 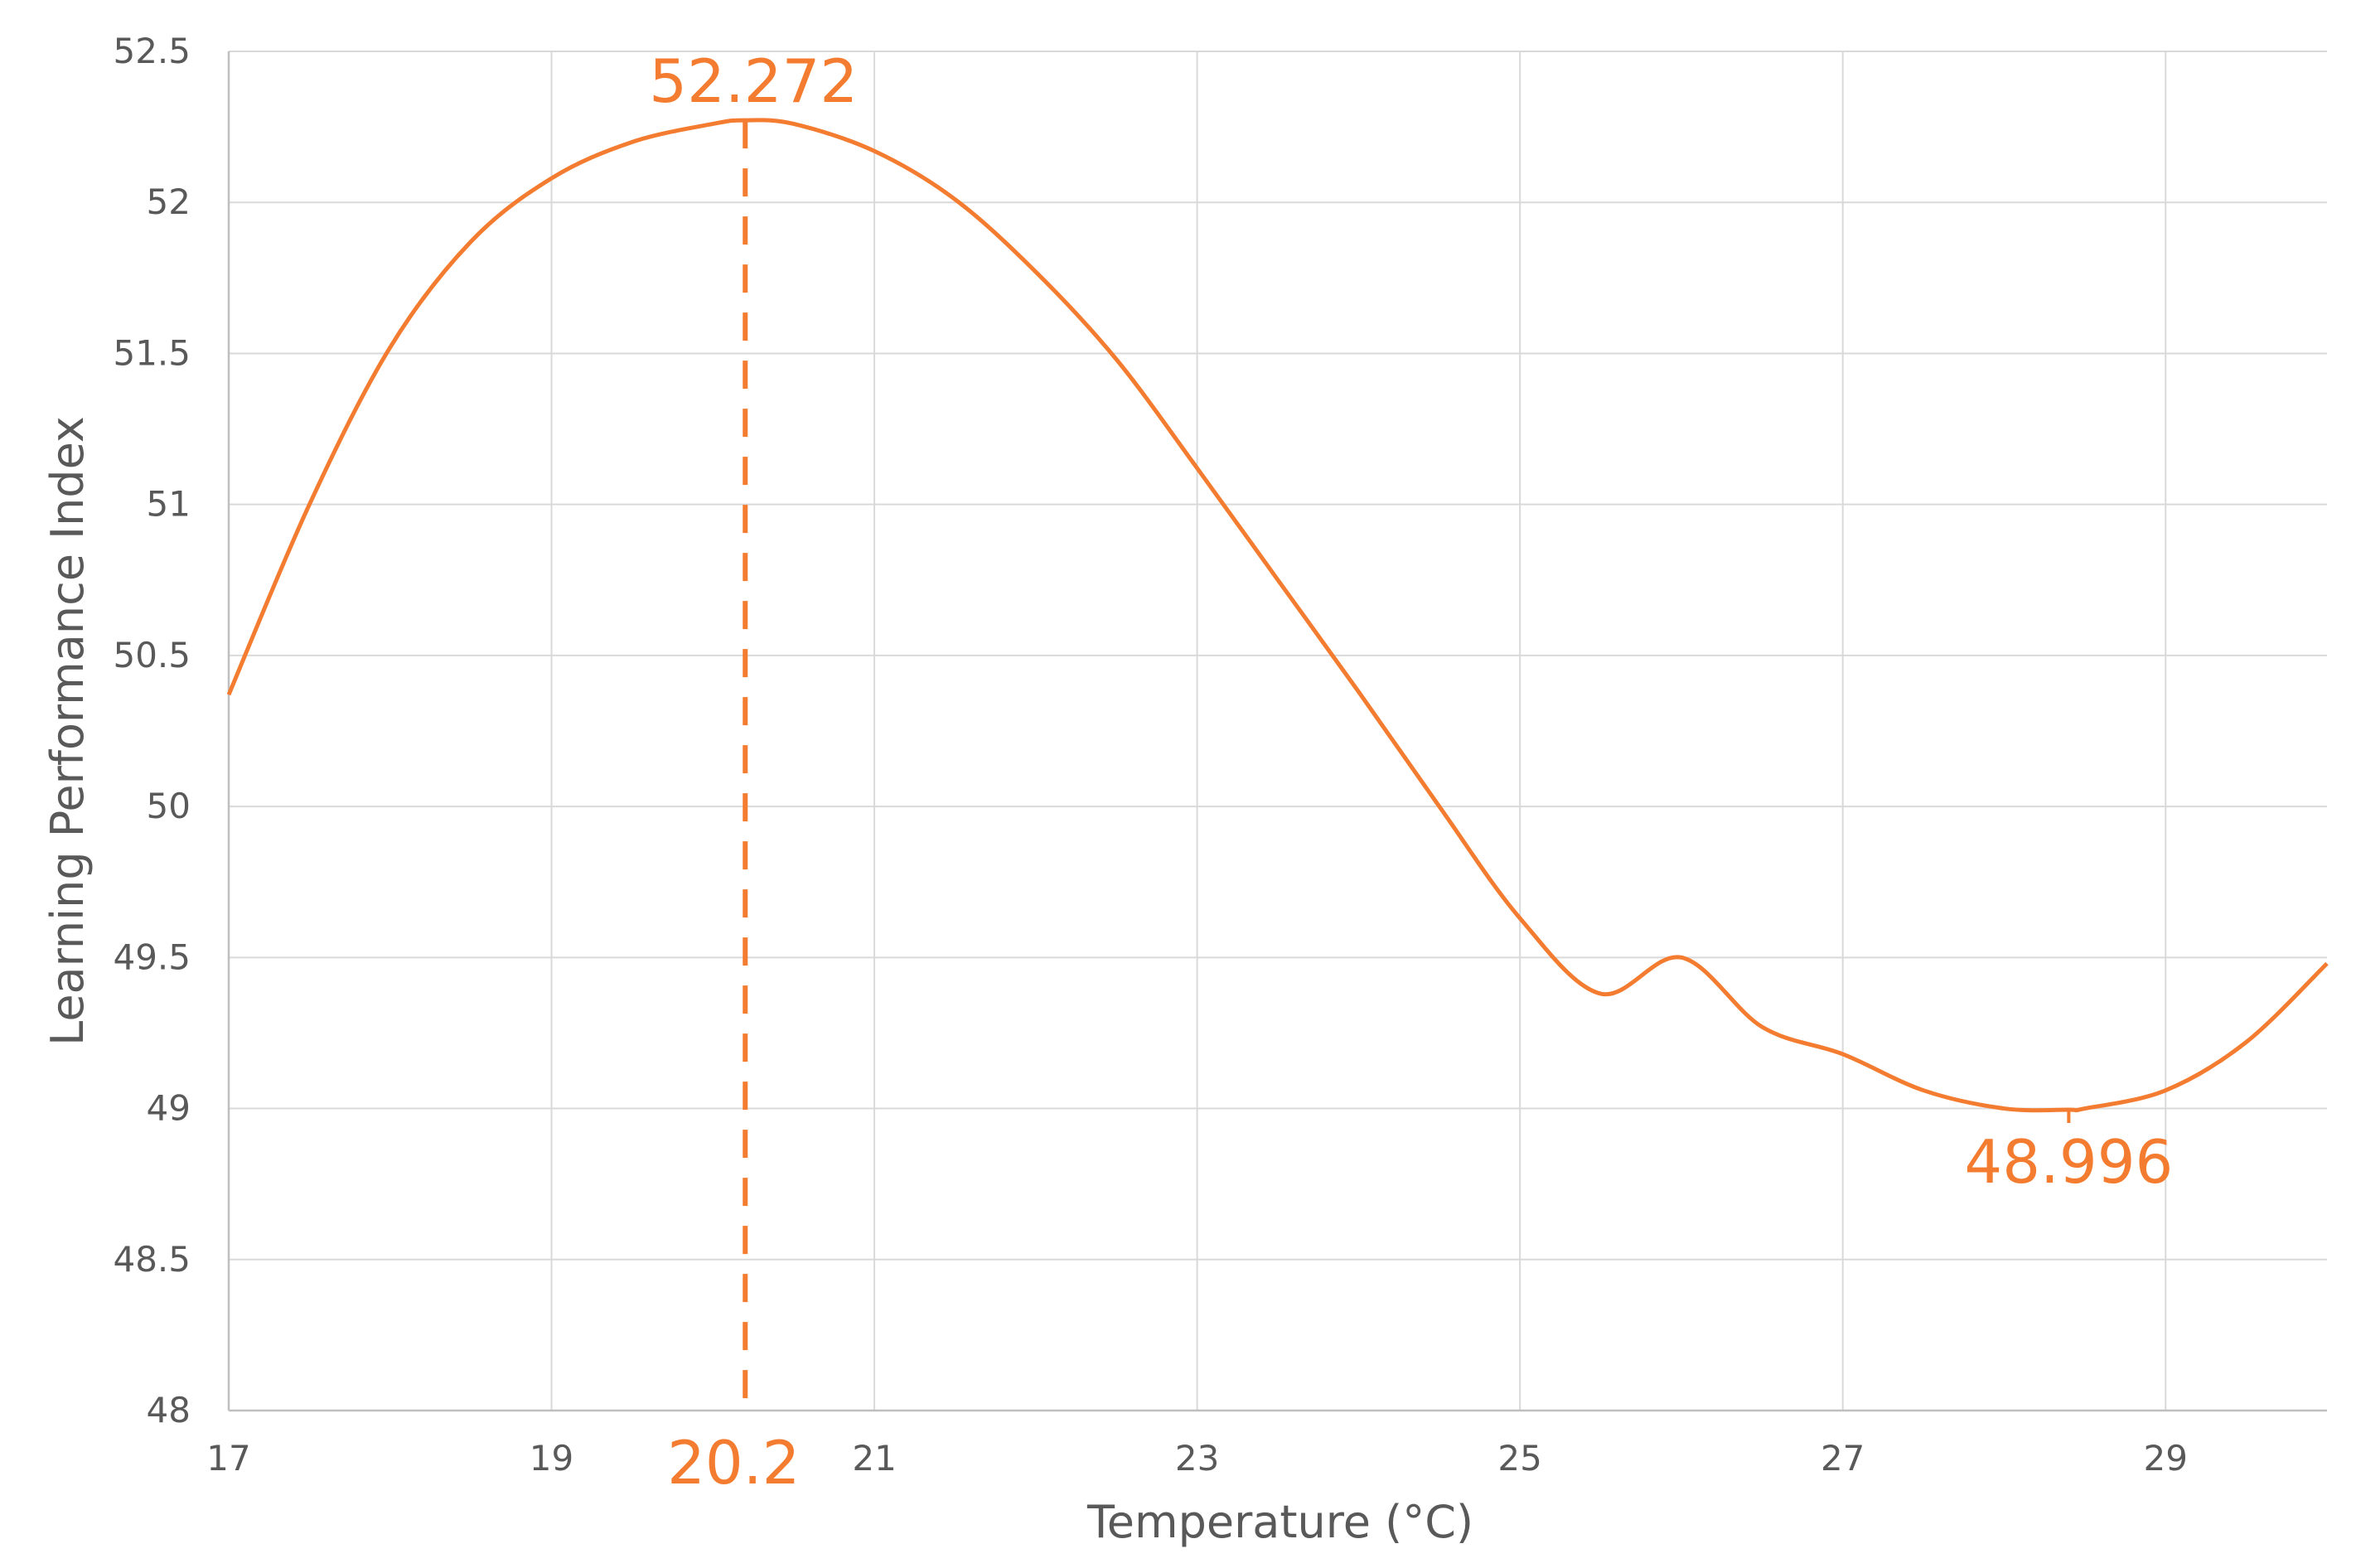 What do you see at coordinates (152, 51) in the screenshot?
I see `y-tick-label: 52.5` at bounding box center [152, 51].